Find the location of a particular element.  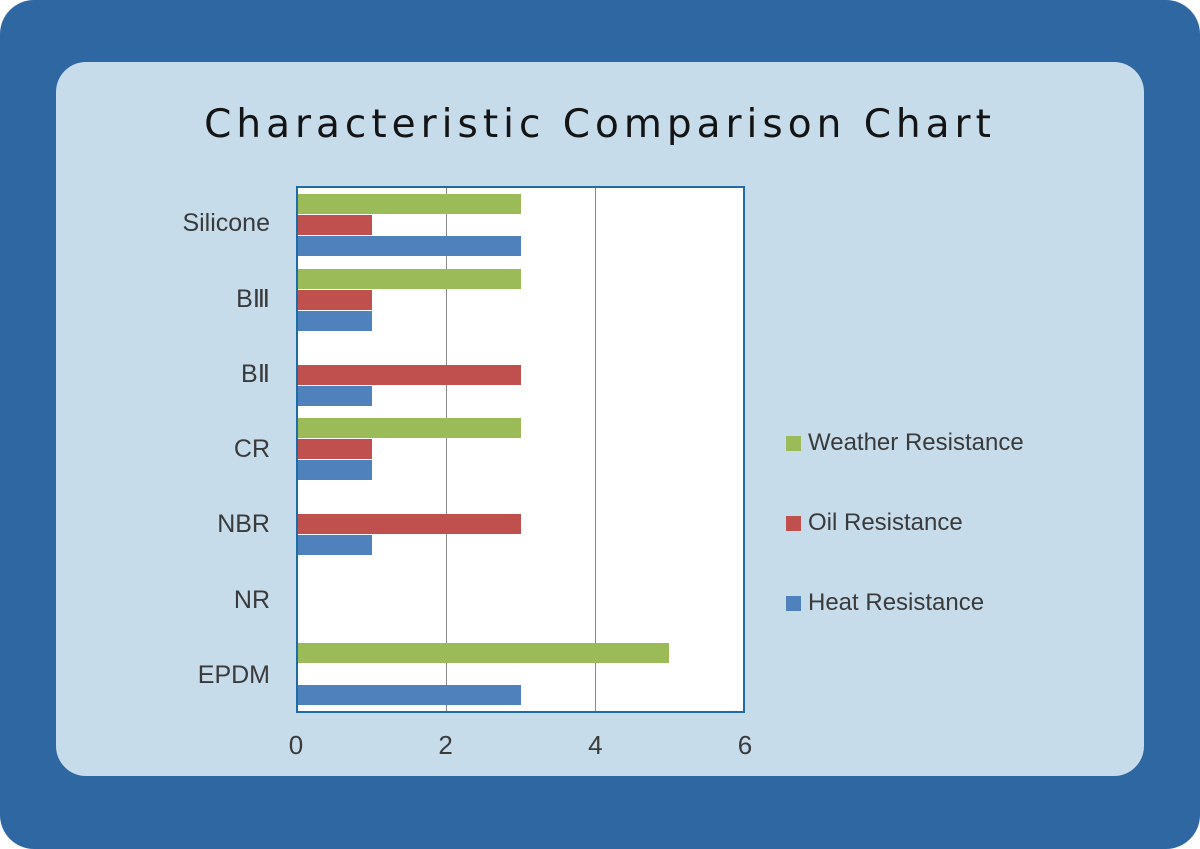

y-label-Silicone: Silicone is located at coordinates (226, 223).